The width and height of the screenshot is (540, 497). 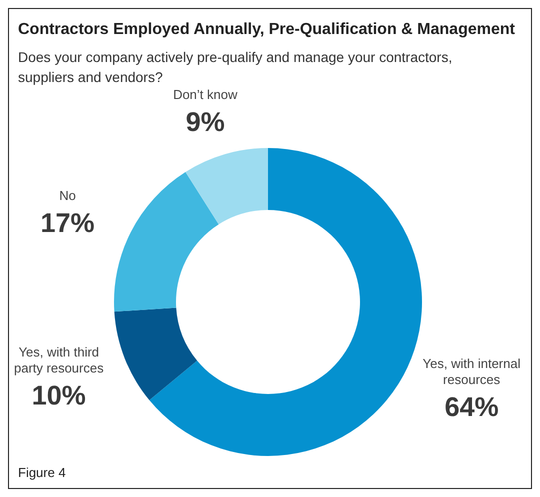 What do you see at coordinates (59, 360) in the screenshot?
I see `slice-label: Yes, with third party resources` at bounding box center [59, 360].